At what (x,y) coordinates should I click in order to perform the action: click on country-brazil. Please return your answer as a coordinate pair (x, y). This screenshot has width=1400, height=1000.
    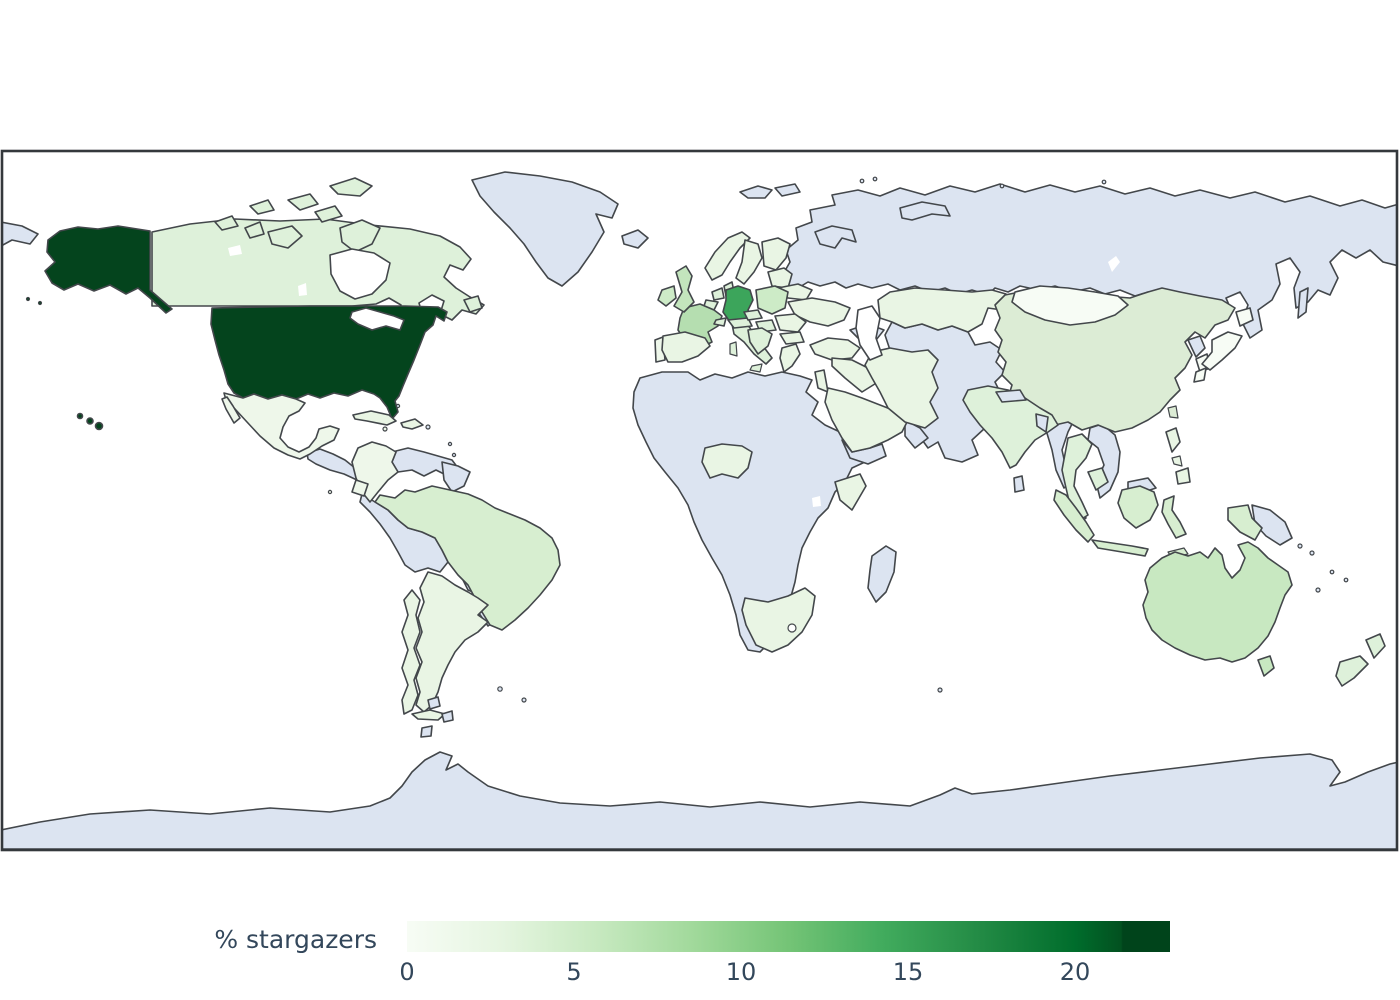
    Looking at the image, I should click on (467, 558).